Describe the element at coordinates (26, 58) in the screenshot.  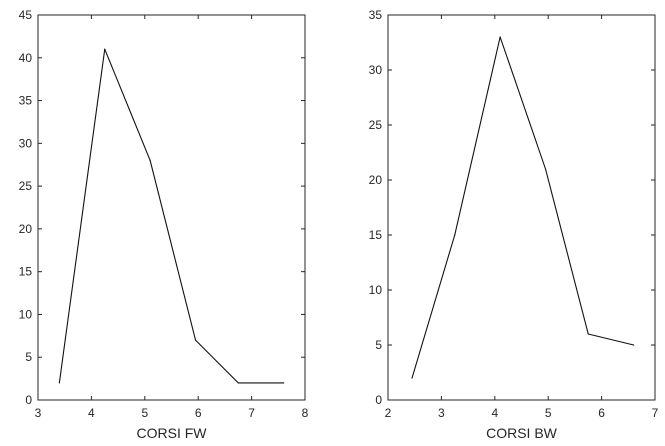
I see `y-tick-label: 40` at that location.